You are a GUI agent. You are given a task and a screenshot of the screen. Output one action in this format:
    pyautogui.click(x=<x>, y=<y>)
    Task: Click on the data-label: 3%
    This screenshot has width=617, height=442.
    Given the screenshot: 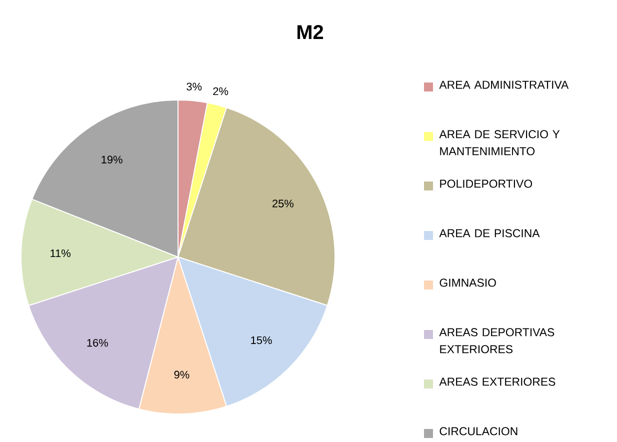 What is the action you would take?
    pyautogui.click(x=194, y=86)
    